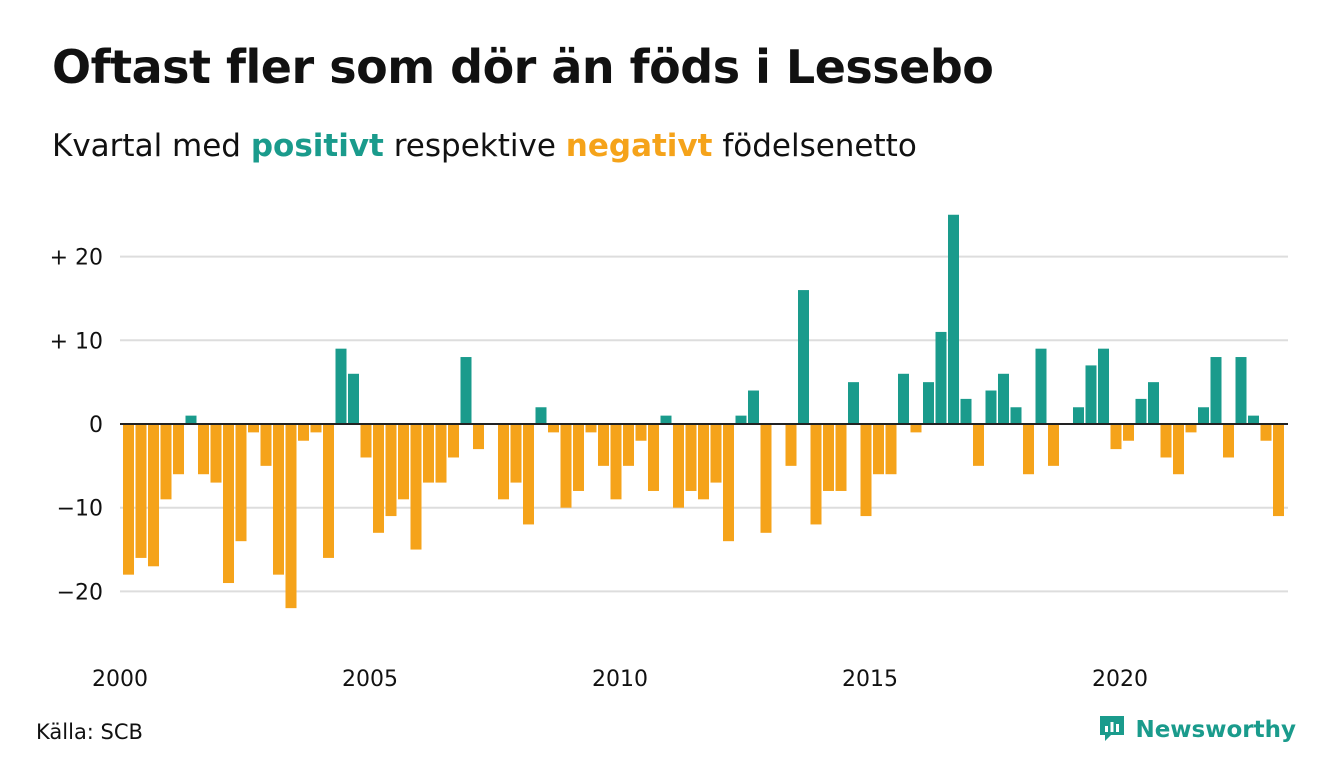 The height and width of the screenshot is (780, 1340). I want to click on subtitle-positive-label: positivt, so click(317, 146).